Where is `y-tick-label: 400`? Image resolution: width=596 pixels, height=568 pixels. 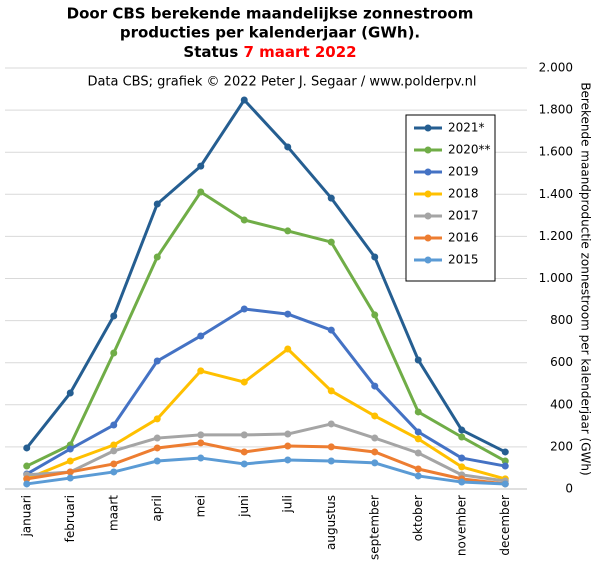
y-tick-label: 400 is located at coordinates (561, 404).